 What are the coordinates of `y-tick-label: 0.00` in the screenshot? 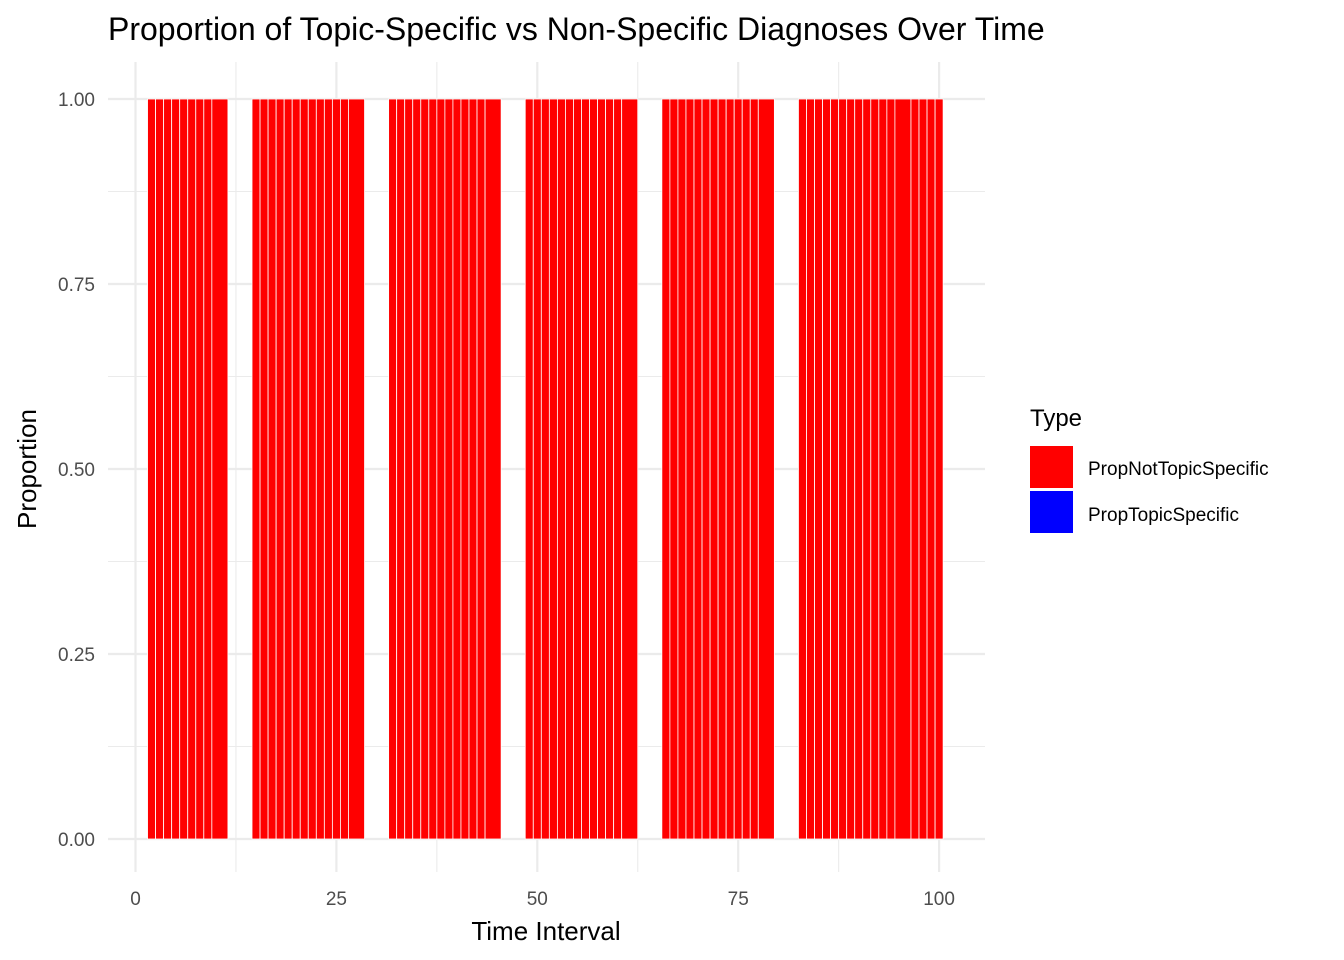 It's located at (76, 840).